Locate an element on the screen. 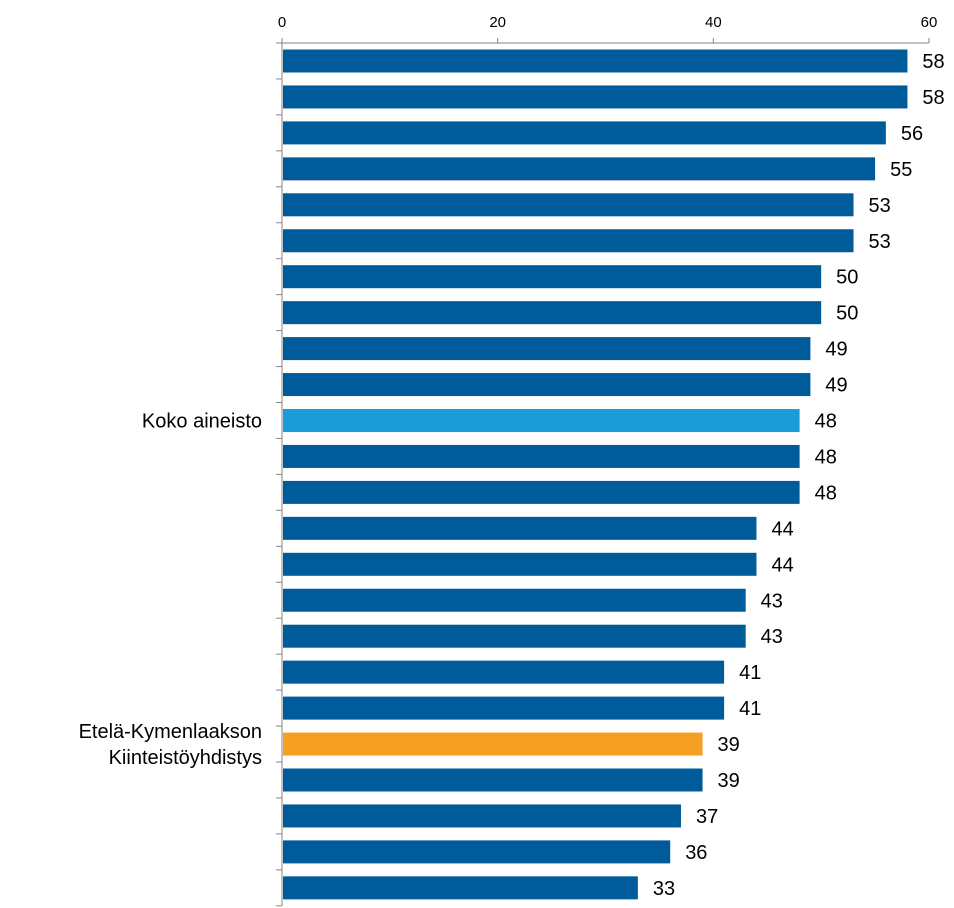 This screenshot has width=954, height=908. x-tick-label: 0 is located at coordinates (282, 22).